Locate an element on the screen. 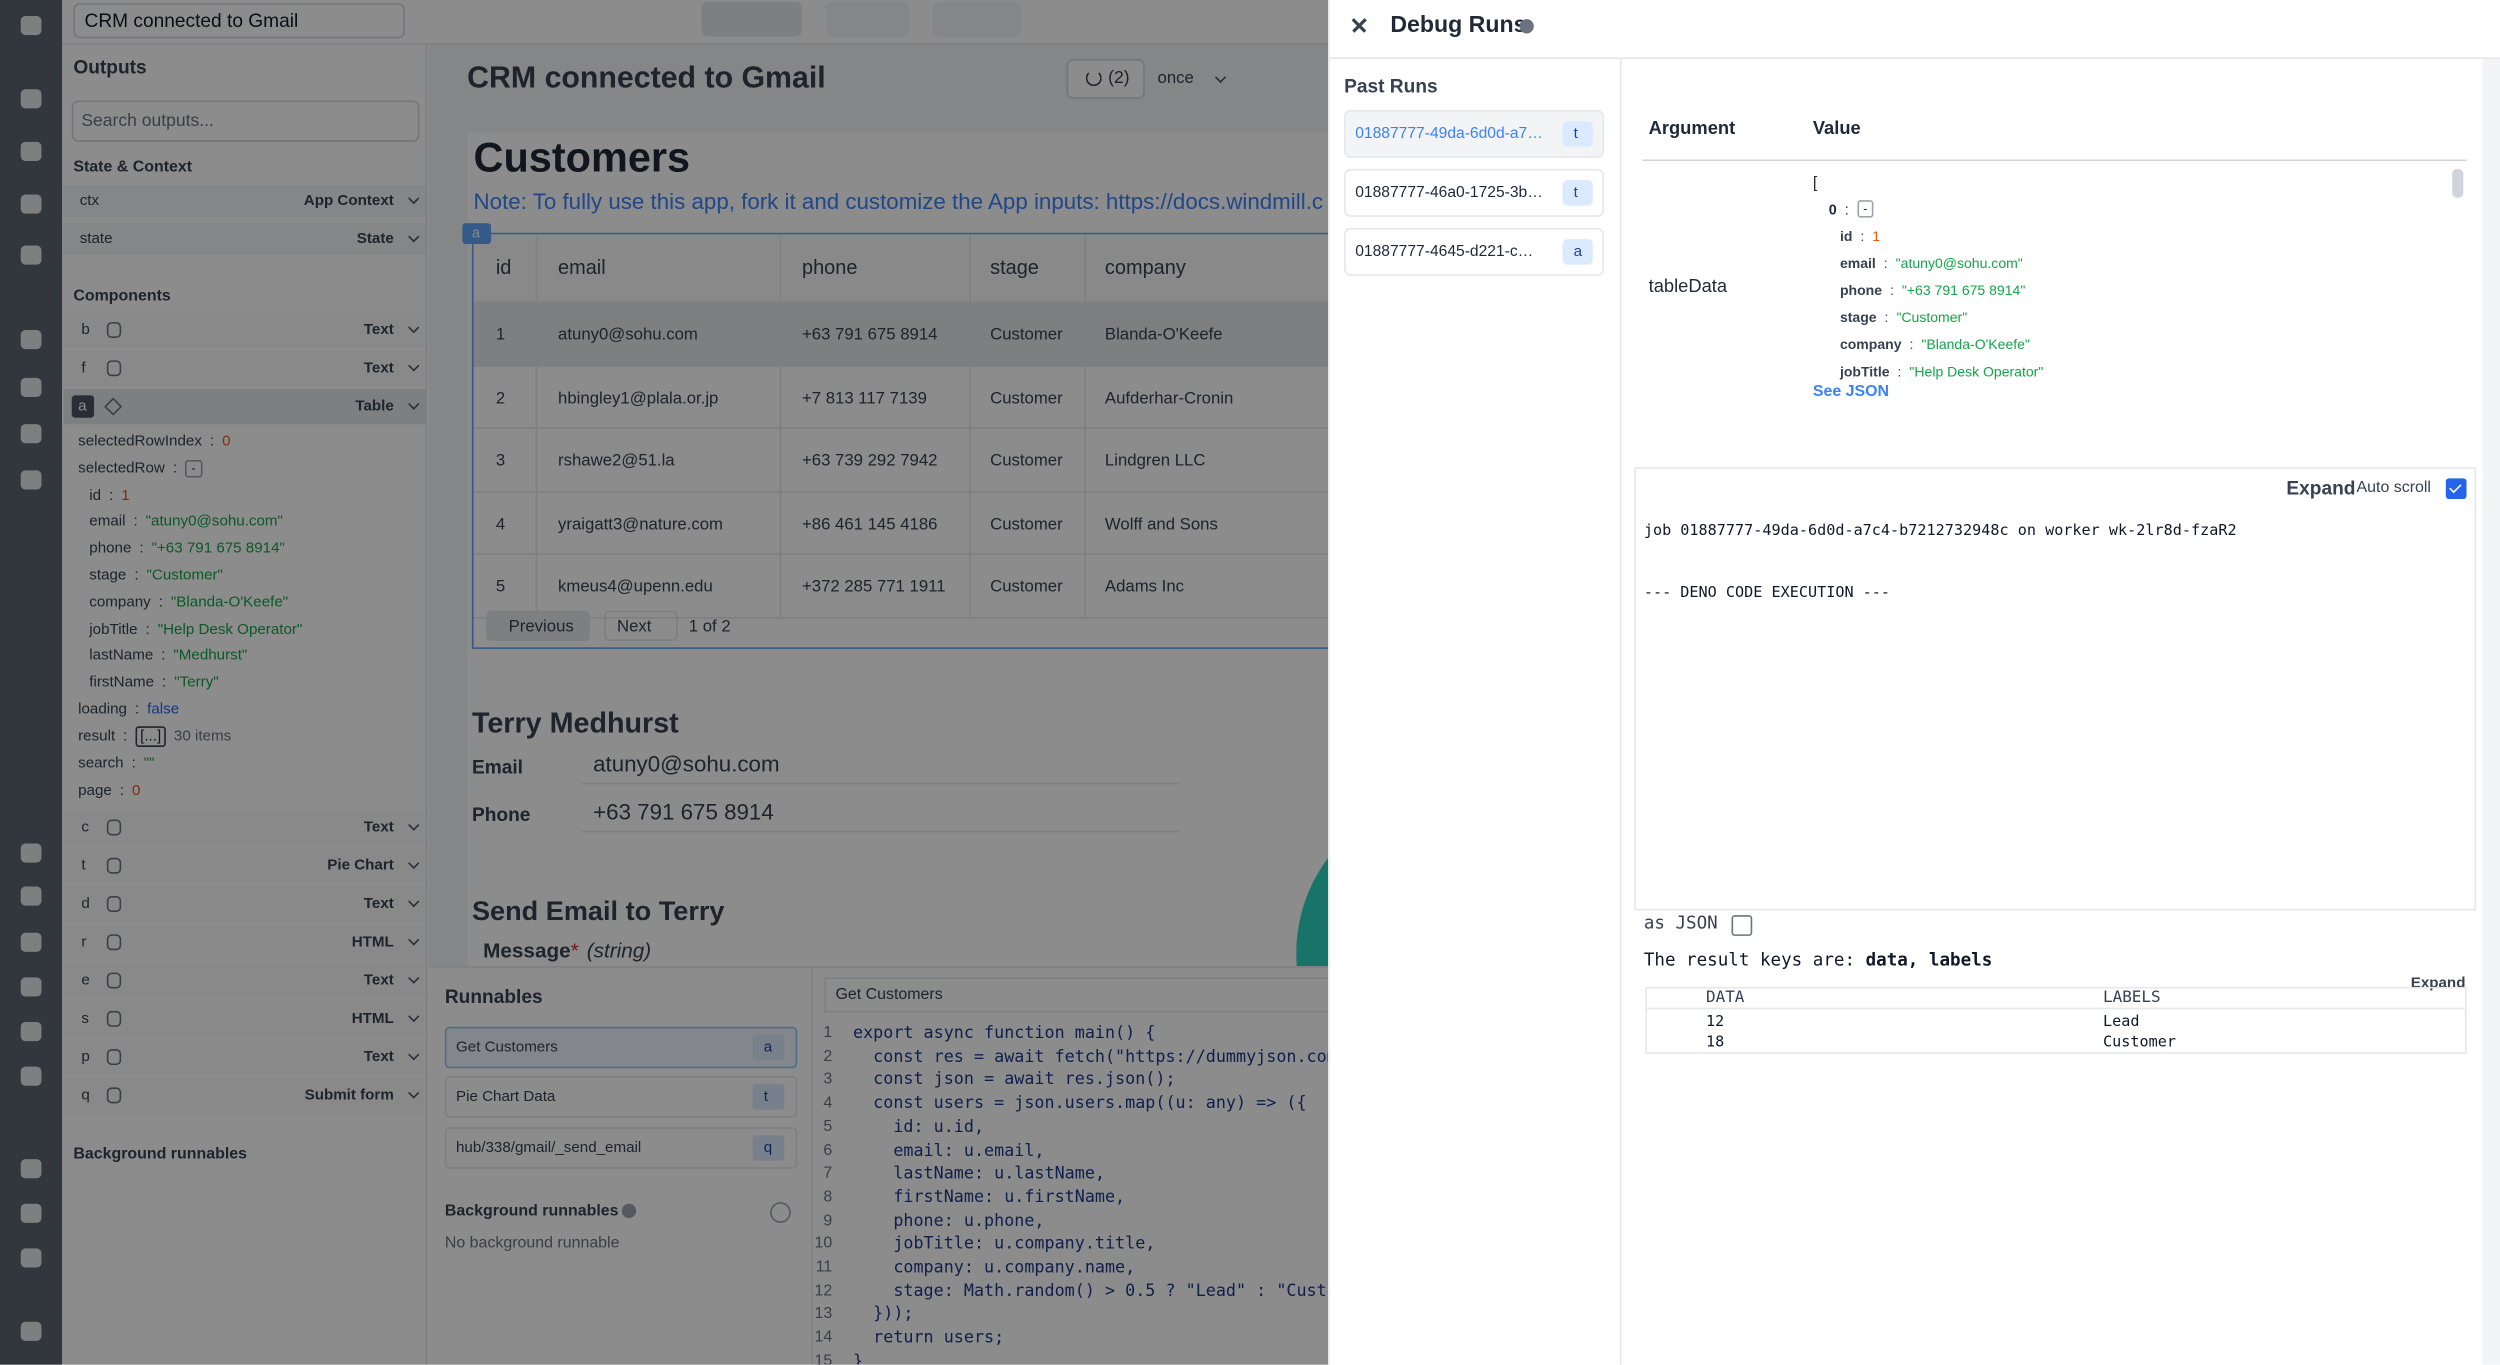 The width and height of the screenshot is (2500, 1365). prev-button is located at coordinates (538, 625).